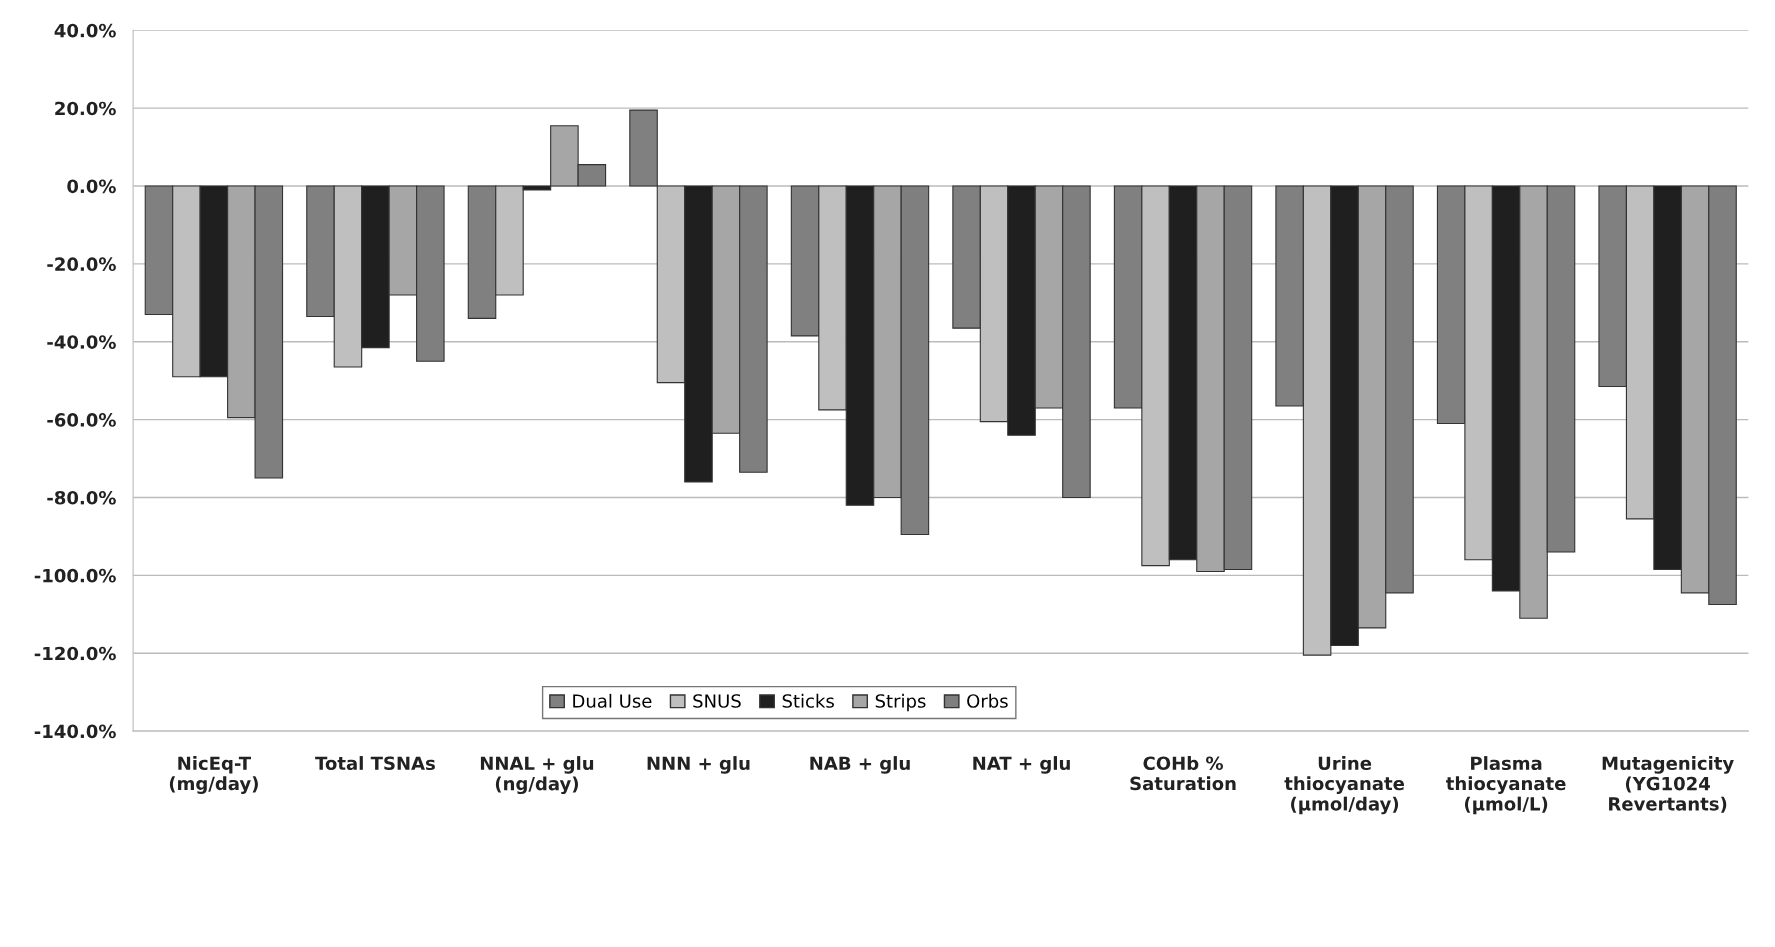 This screenshot has height=947, width=1775. Describe the element at coordinates (860, 765) in the screenshot. I see `x-tick-label: NAB + glu` at that location.